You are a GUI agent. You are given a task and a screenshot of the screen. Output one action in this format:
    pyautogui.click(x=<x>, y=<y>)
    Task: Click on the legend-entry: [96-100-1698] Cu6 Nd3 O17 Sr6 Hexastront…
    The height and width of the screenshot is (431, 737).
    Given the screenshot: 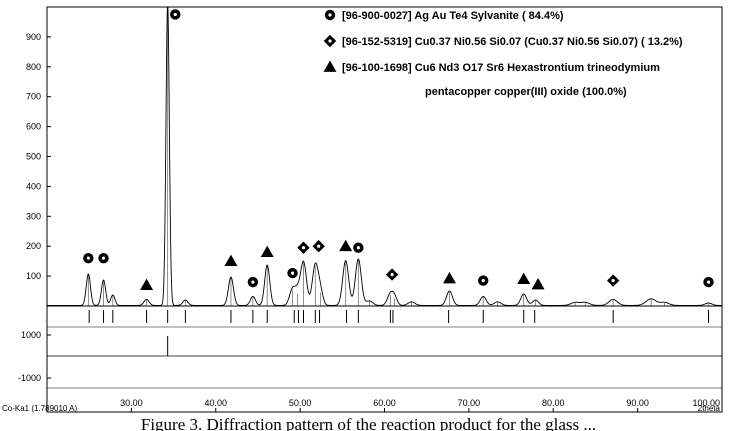 What is the action you would take?
    pyautogui.click(x=501, y=68)
    